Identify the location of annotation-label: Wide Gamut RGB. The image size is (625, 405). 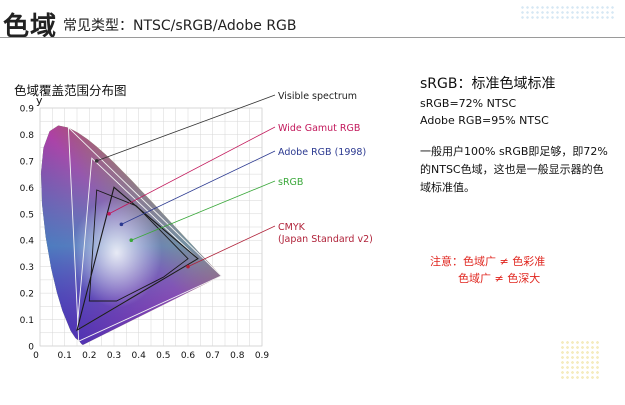
(319, 128).